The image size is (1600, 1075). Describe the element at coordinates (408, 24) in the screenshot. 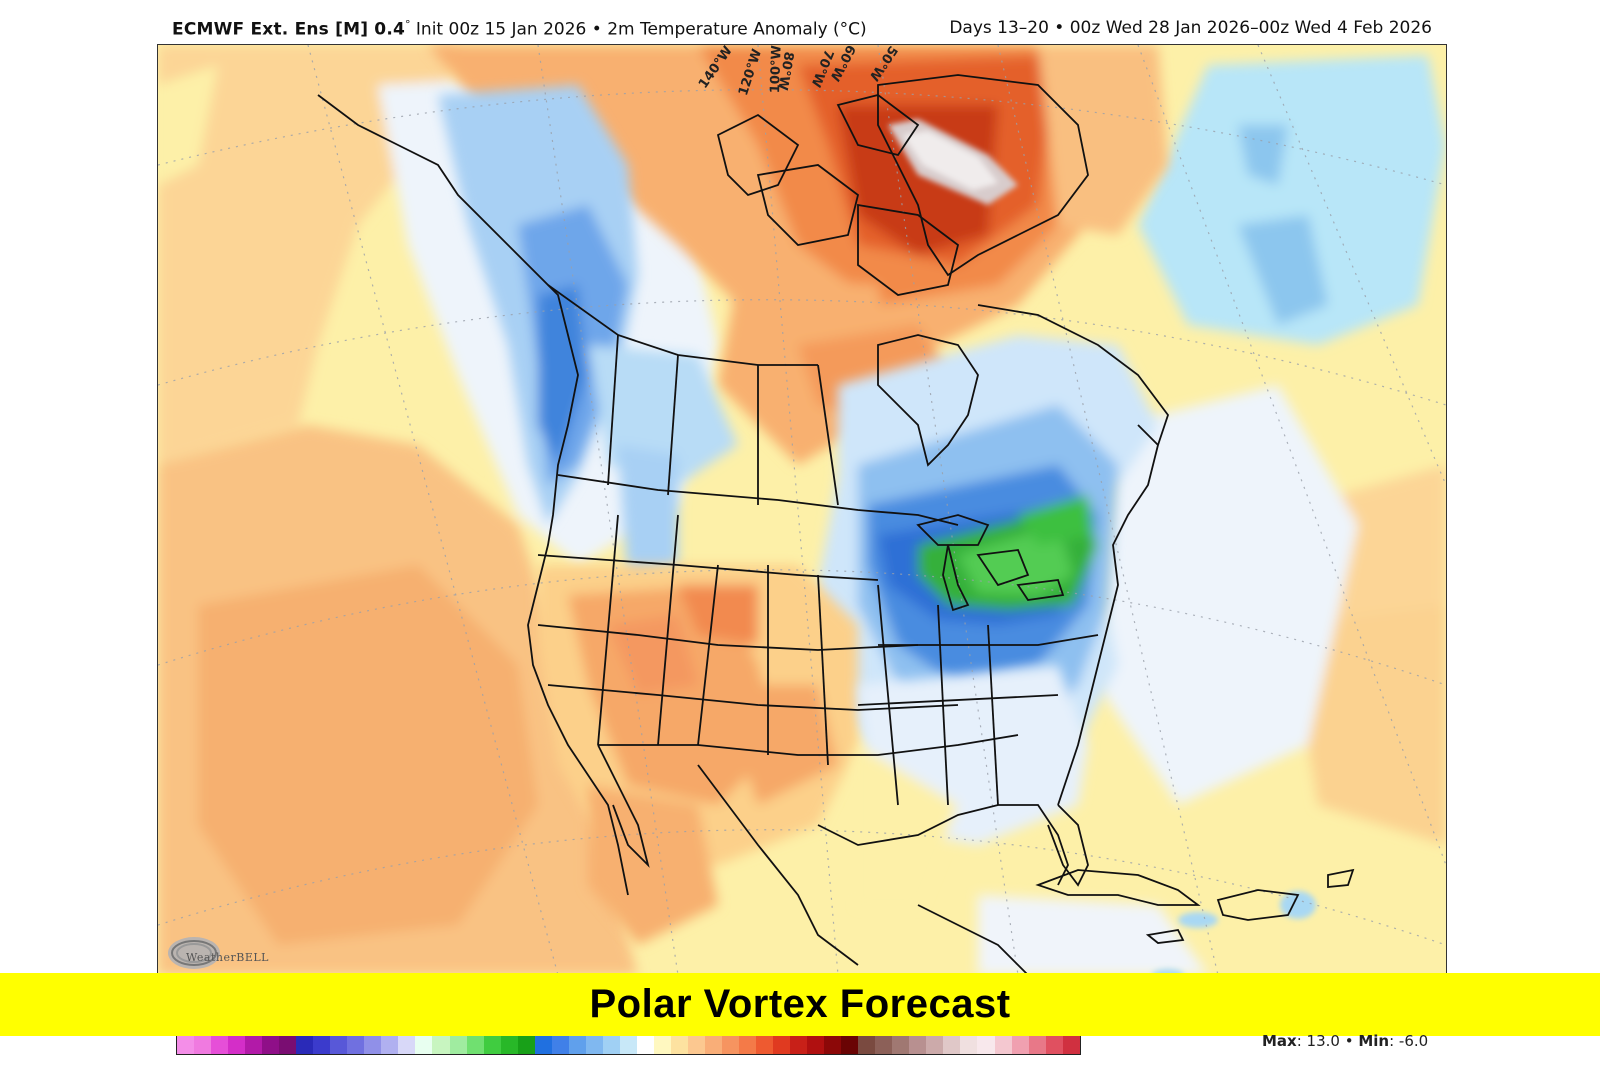

I see `model-res-unit: °` at that location.